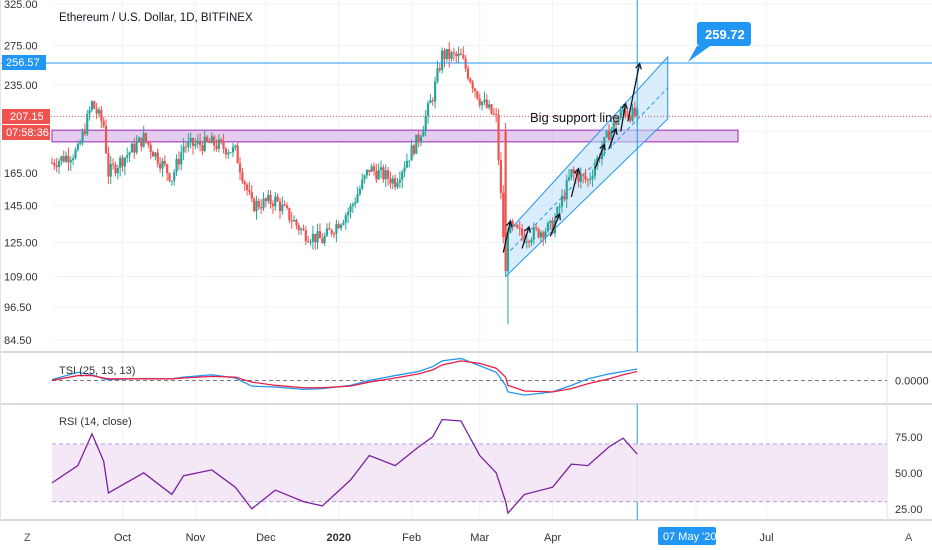 The height and width of the screenshot is (550, 932). Describe the element at coordinates (575, 117) in the screenshot. I see `support-annotation: Big support line` at that location.